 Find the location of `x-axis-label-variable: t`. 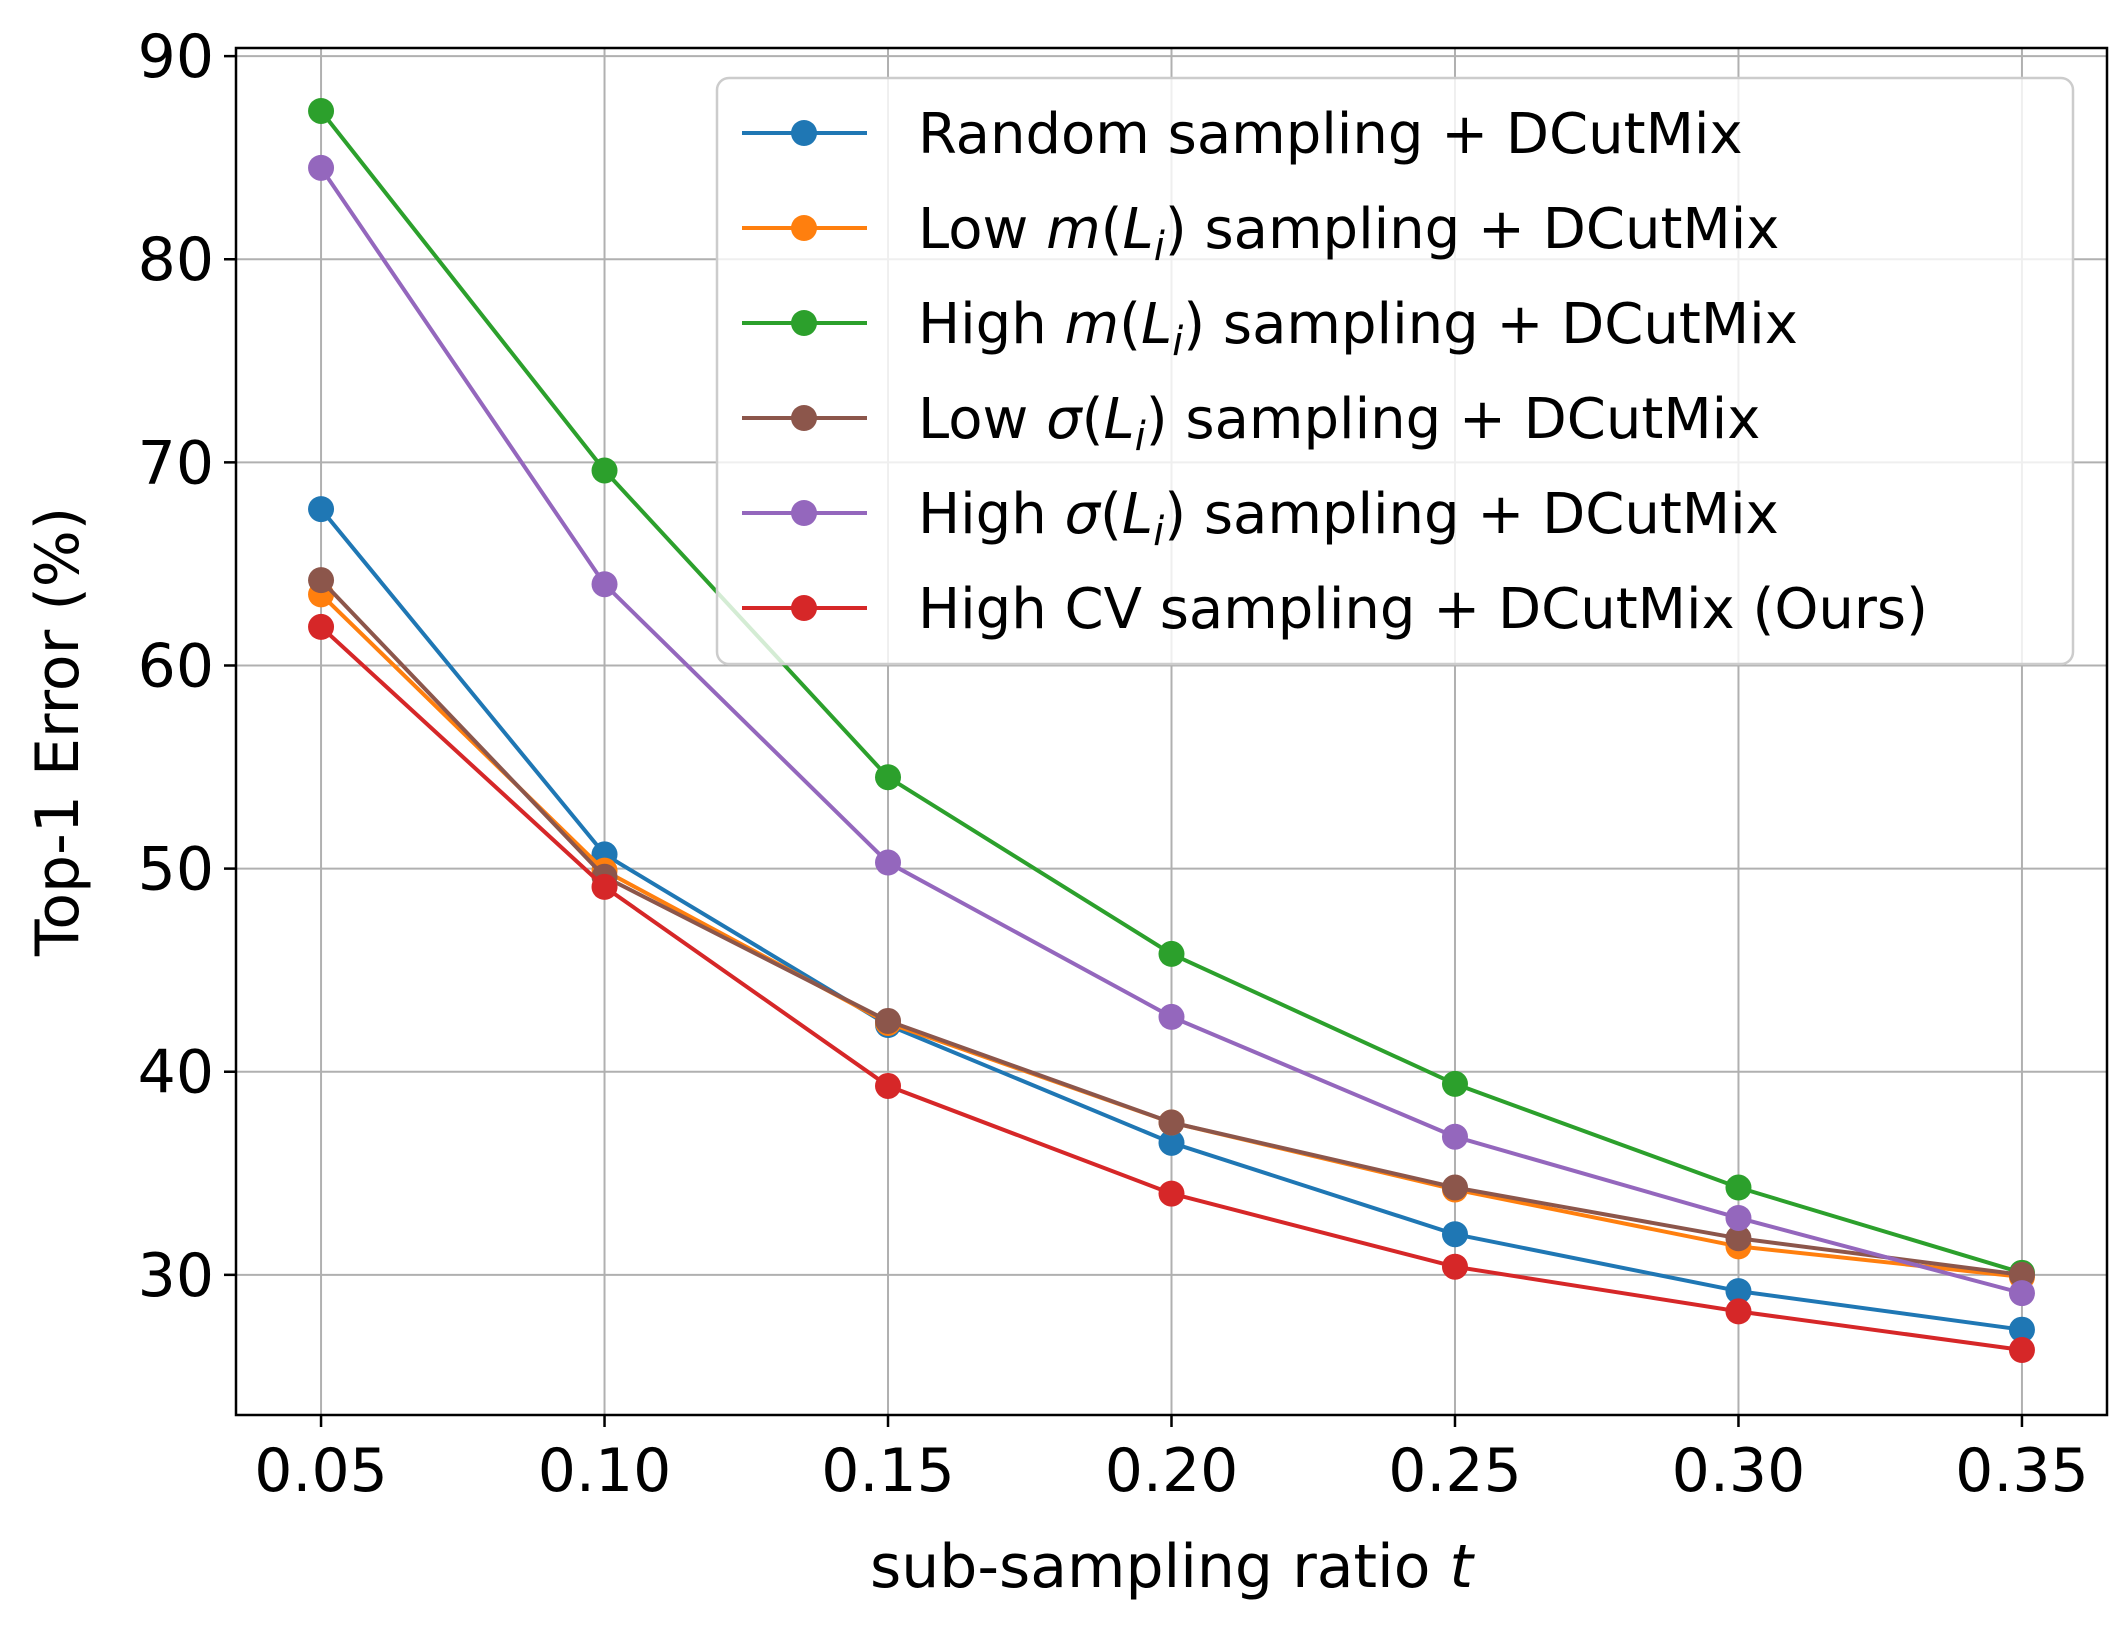

x-axis-label-variable: t is located at coordinates (1463, 1567).